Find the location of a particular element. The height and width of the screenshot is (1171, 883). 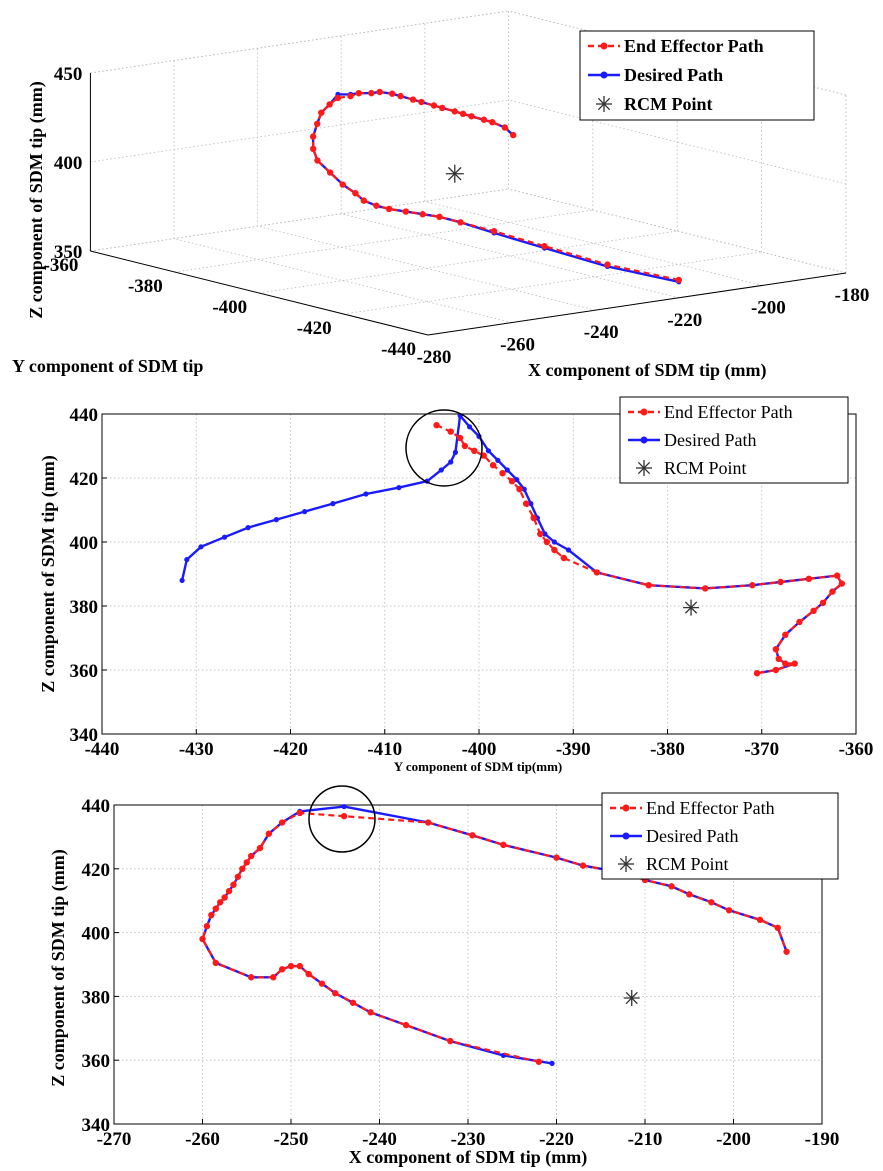

plot-area is located at coordinates (495, 186).